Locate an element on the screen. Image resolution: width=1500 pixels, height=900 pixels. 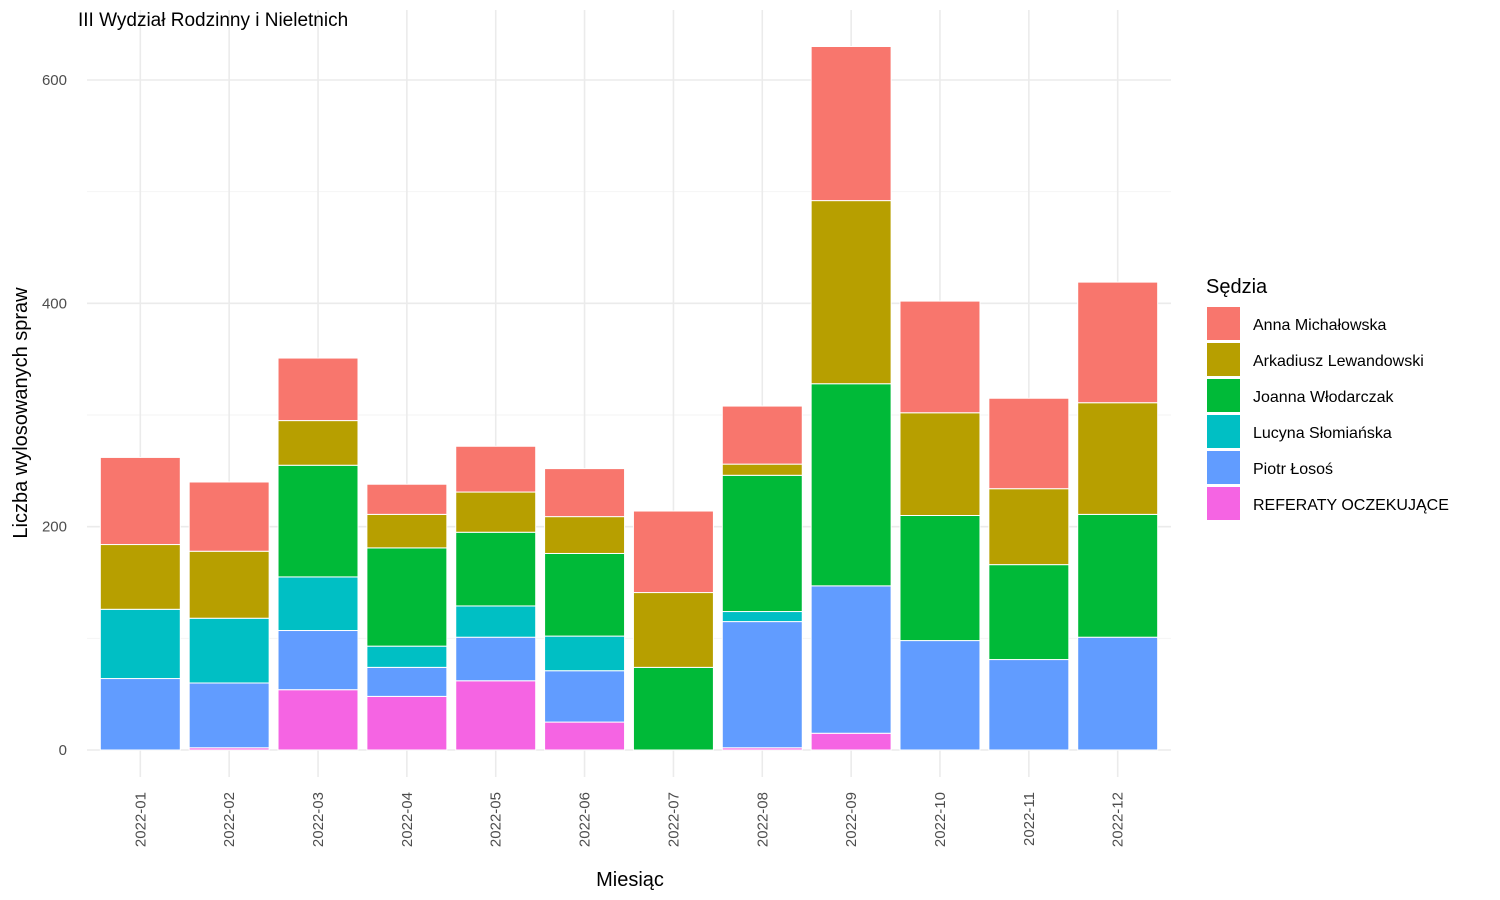
legend-label: Joanna Włodarczak is located at coordinates (1324, 397).